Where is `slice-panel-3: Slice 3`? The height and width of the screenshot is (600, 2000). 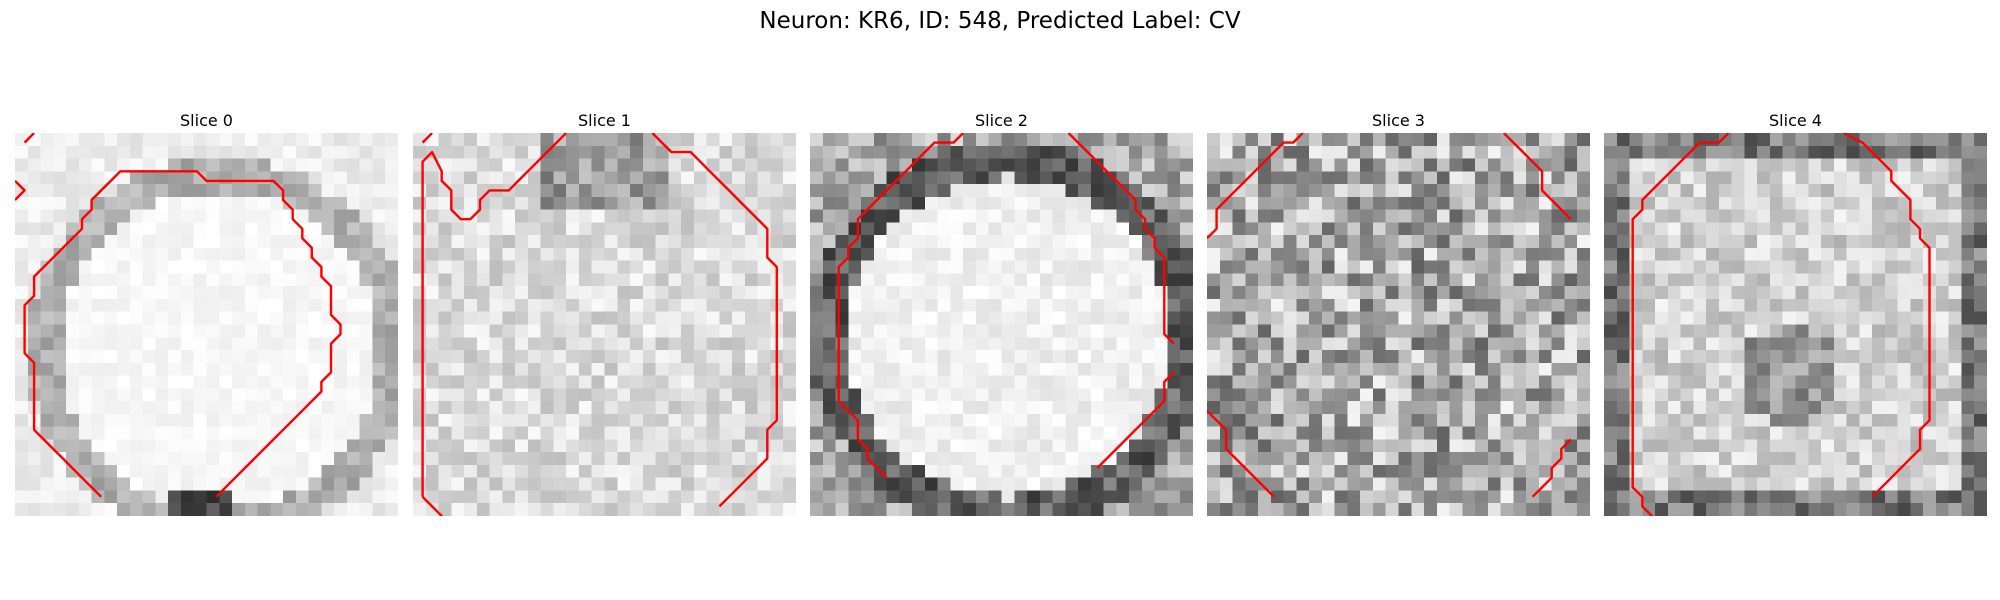
slice-panel-3: Slice 3 is located at coordinates (1398, 313).